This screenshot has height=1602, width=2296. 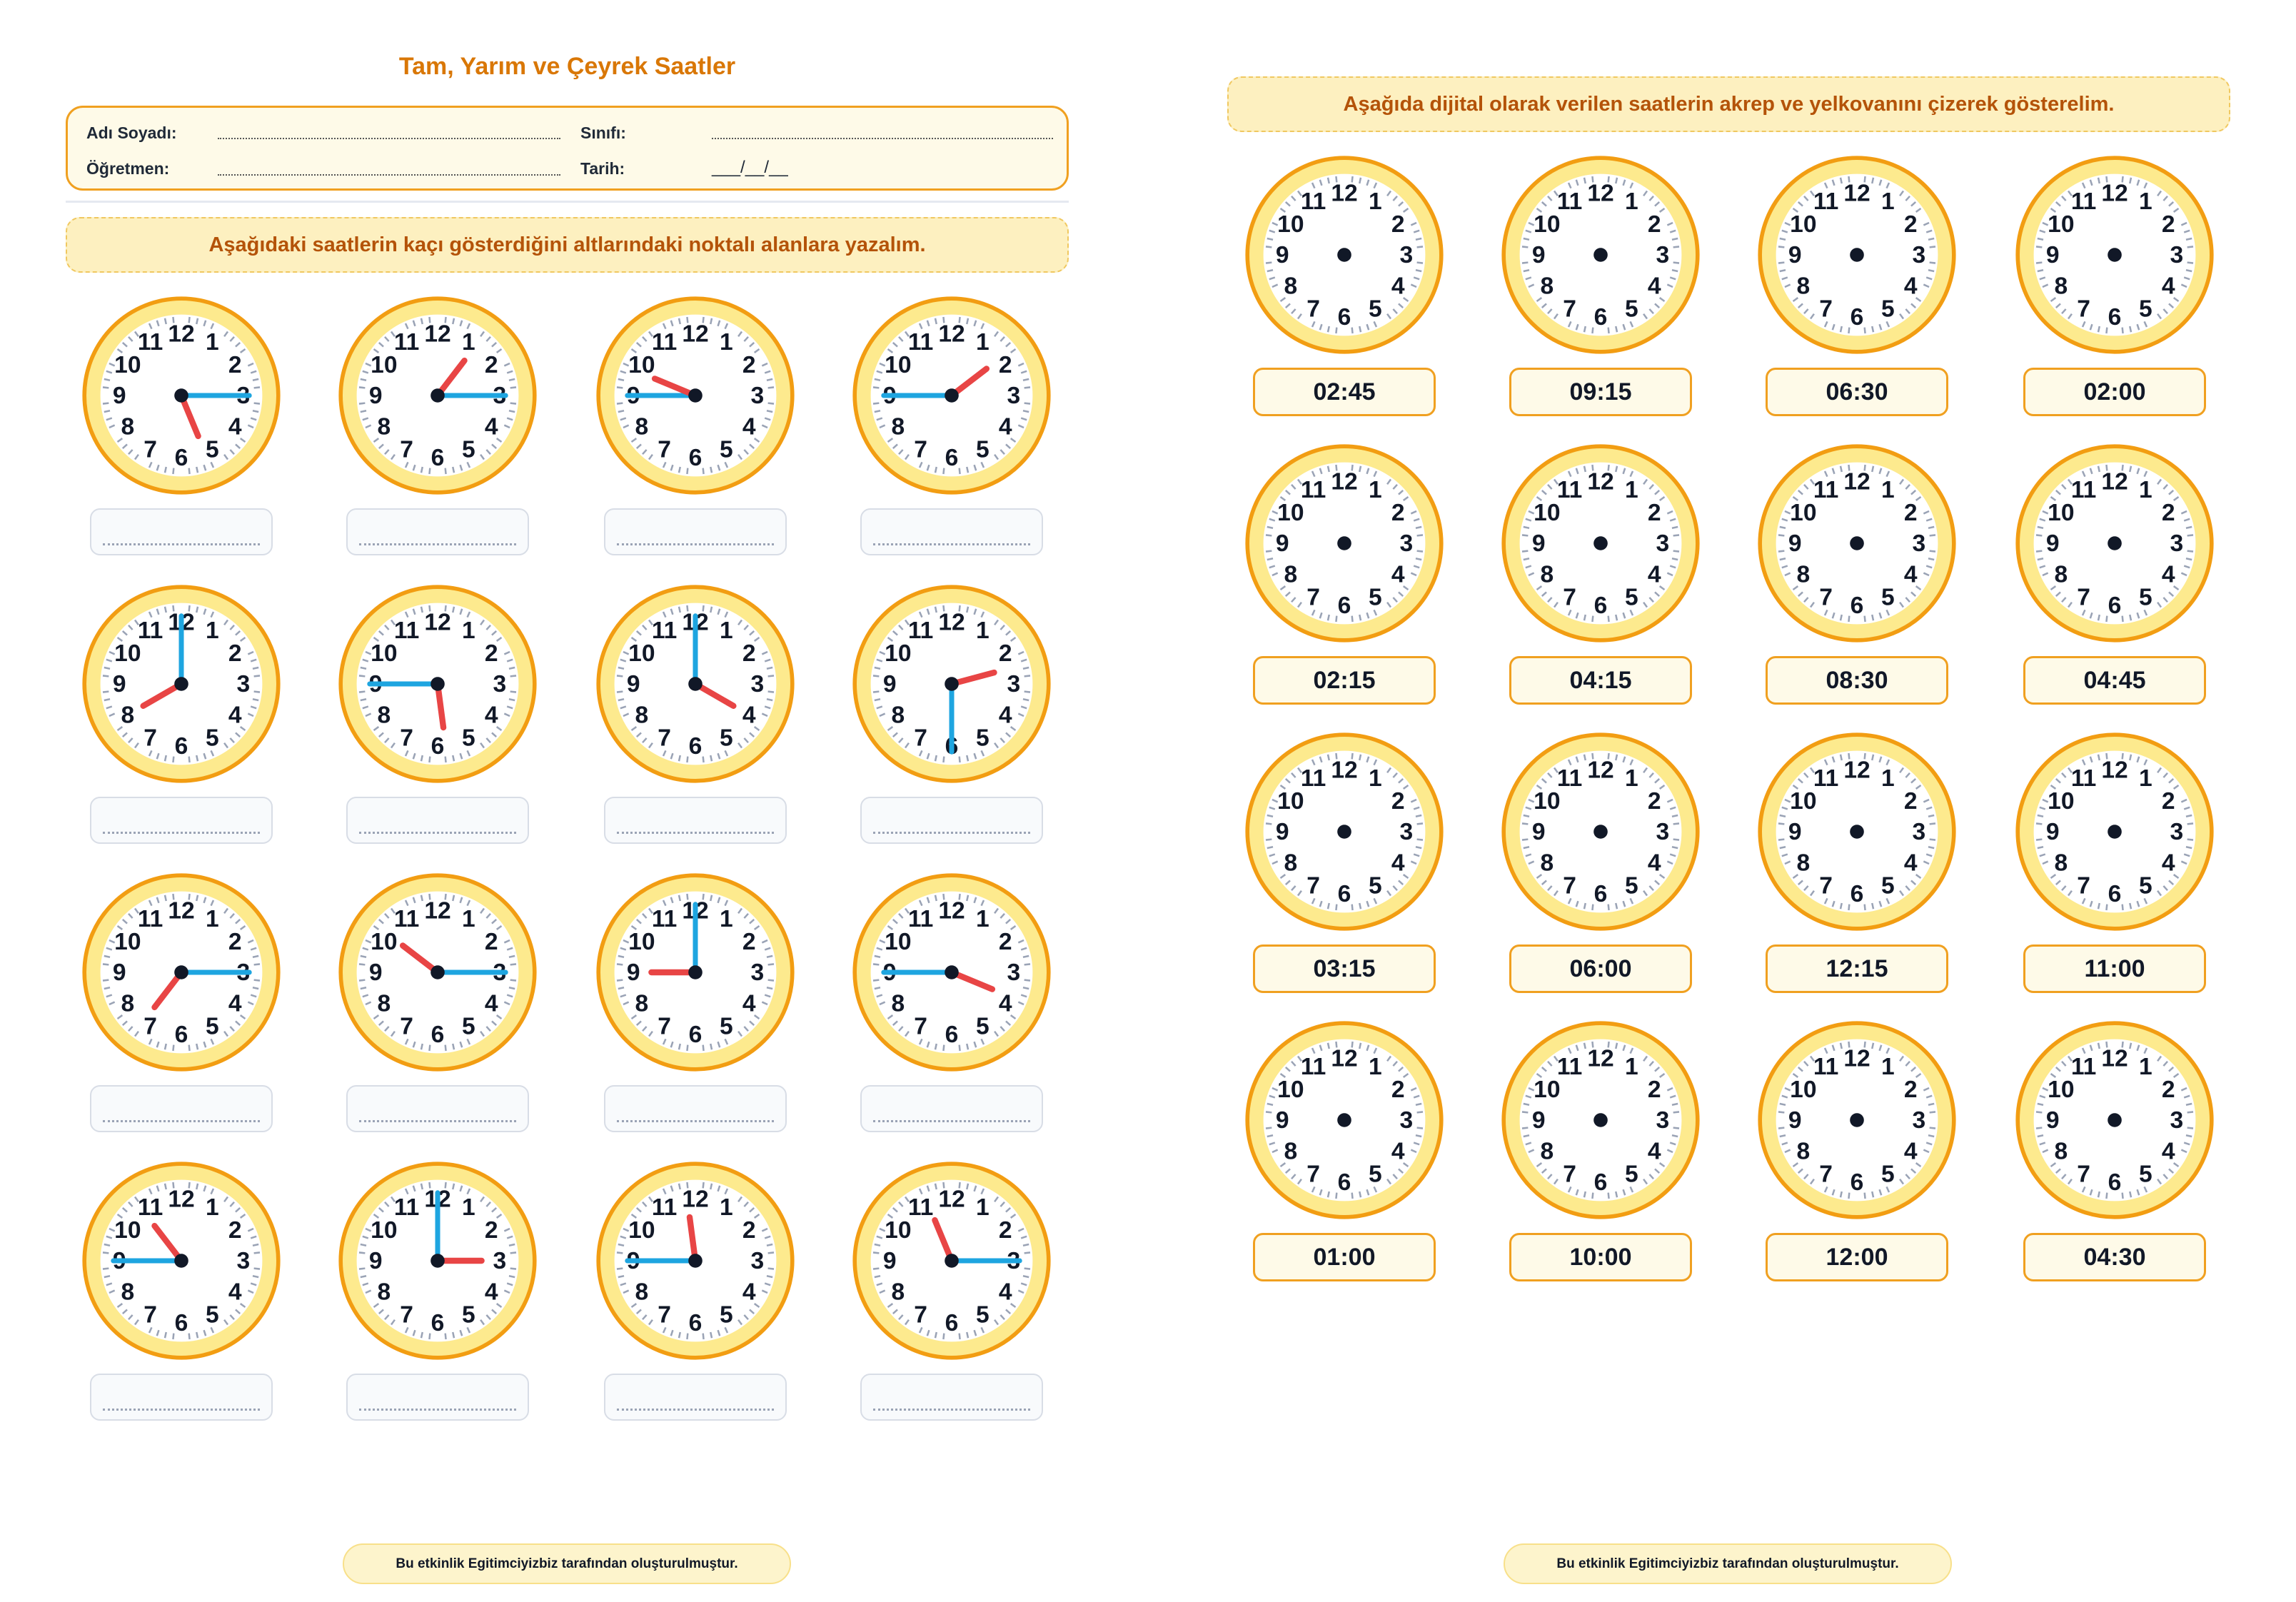 What do you see at coordinates (389, 175) in the screenshot?
I see `teacher-field` at bounding box center [389, 175].